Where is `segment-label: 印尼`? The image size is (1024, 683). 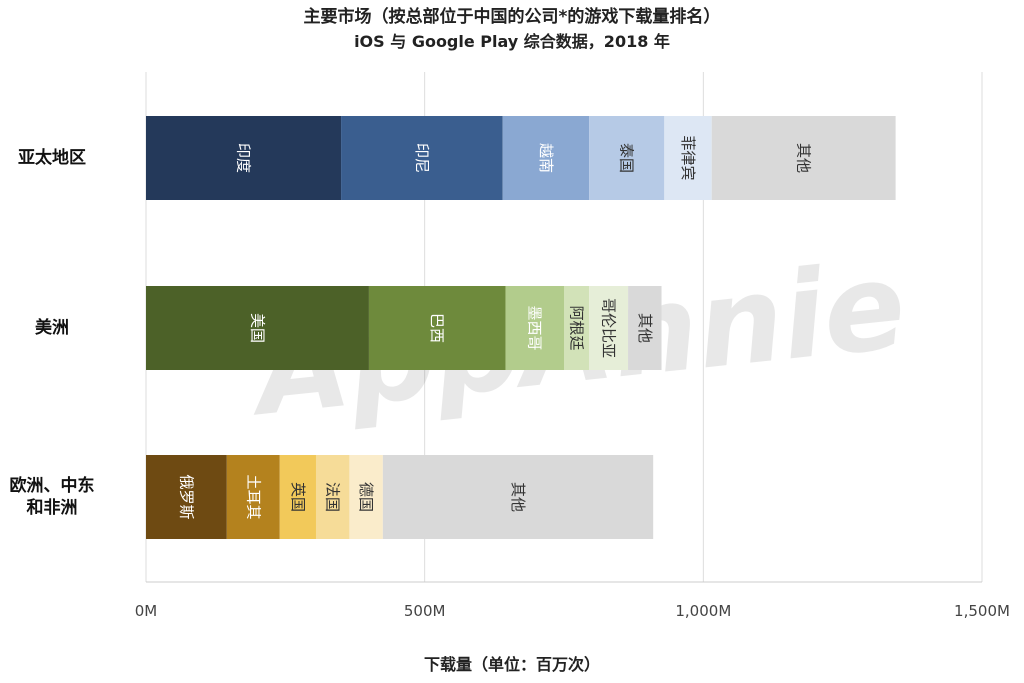
segment-label: 印尼 is located at coordinates (422, 158).